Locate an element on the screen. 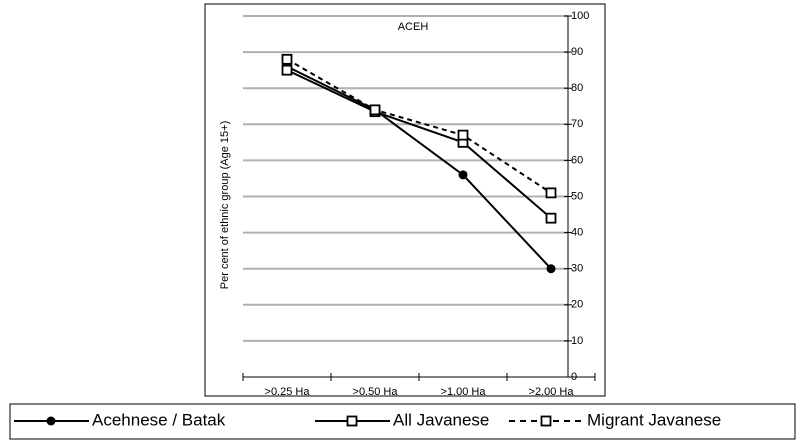  y-tick-label: 90 is located at coordinates (577, 52).